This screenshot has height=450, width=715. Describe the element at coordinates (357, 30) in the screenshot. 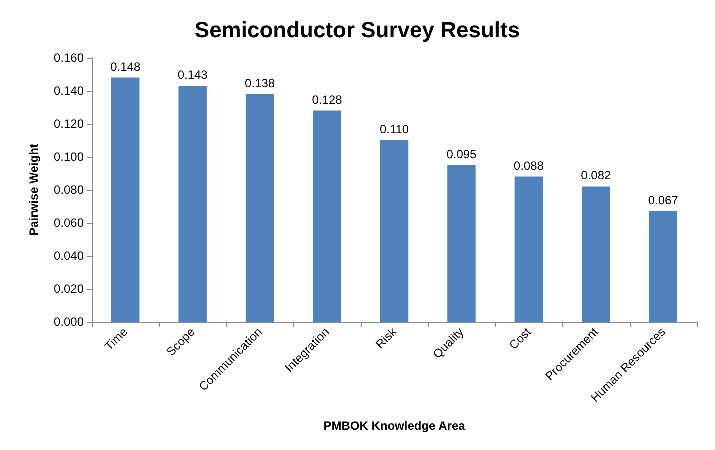

I see `chart-title: Semiconductor Survey Results` at that location.